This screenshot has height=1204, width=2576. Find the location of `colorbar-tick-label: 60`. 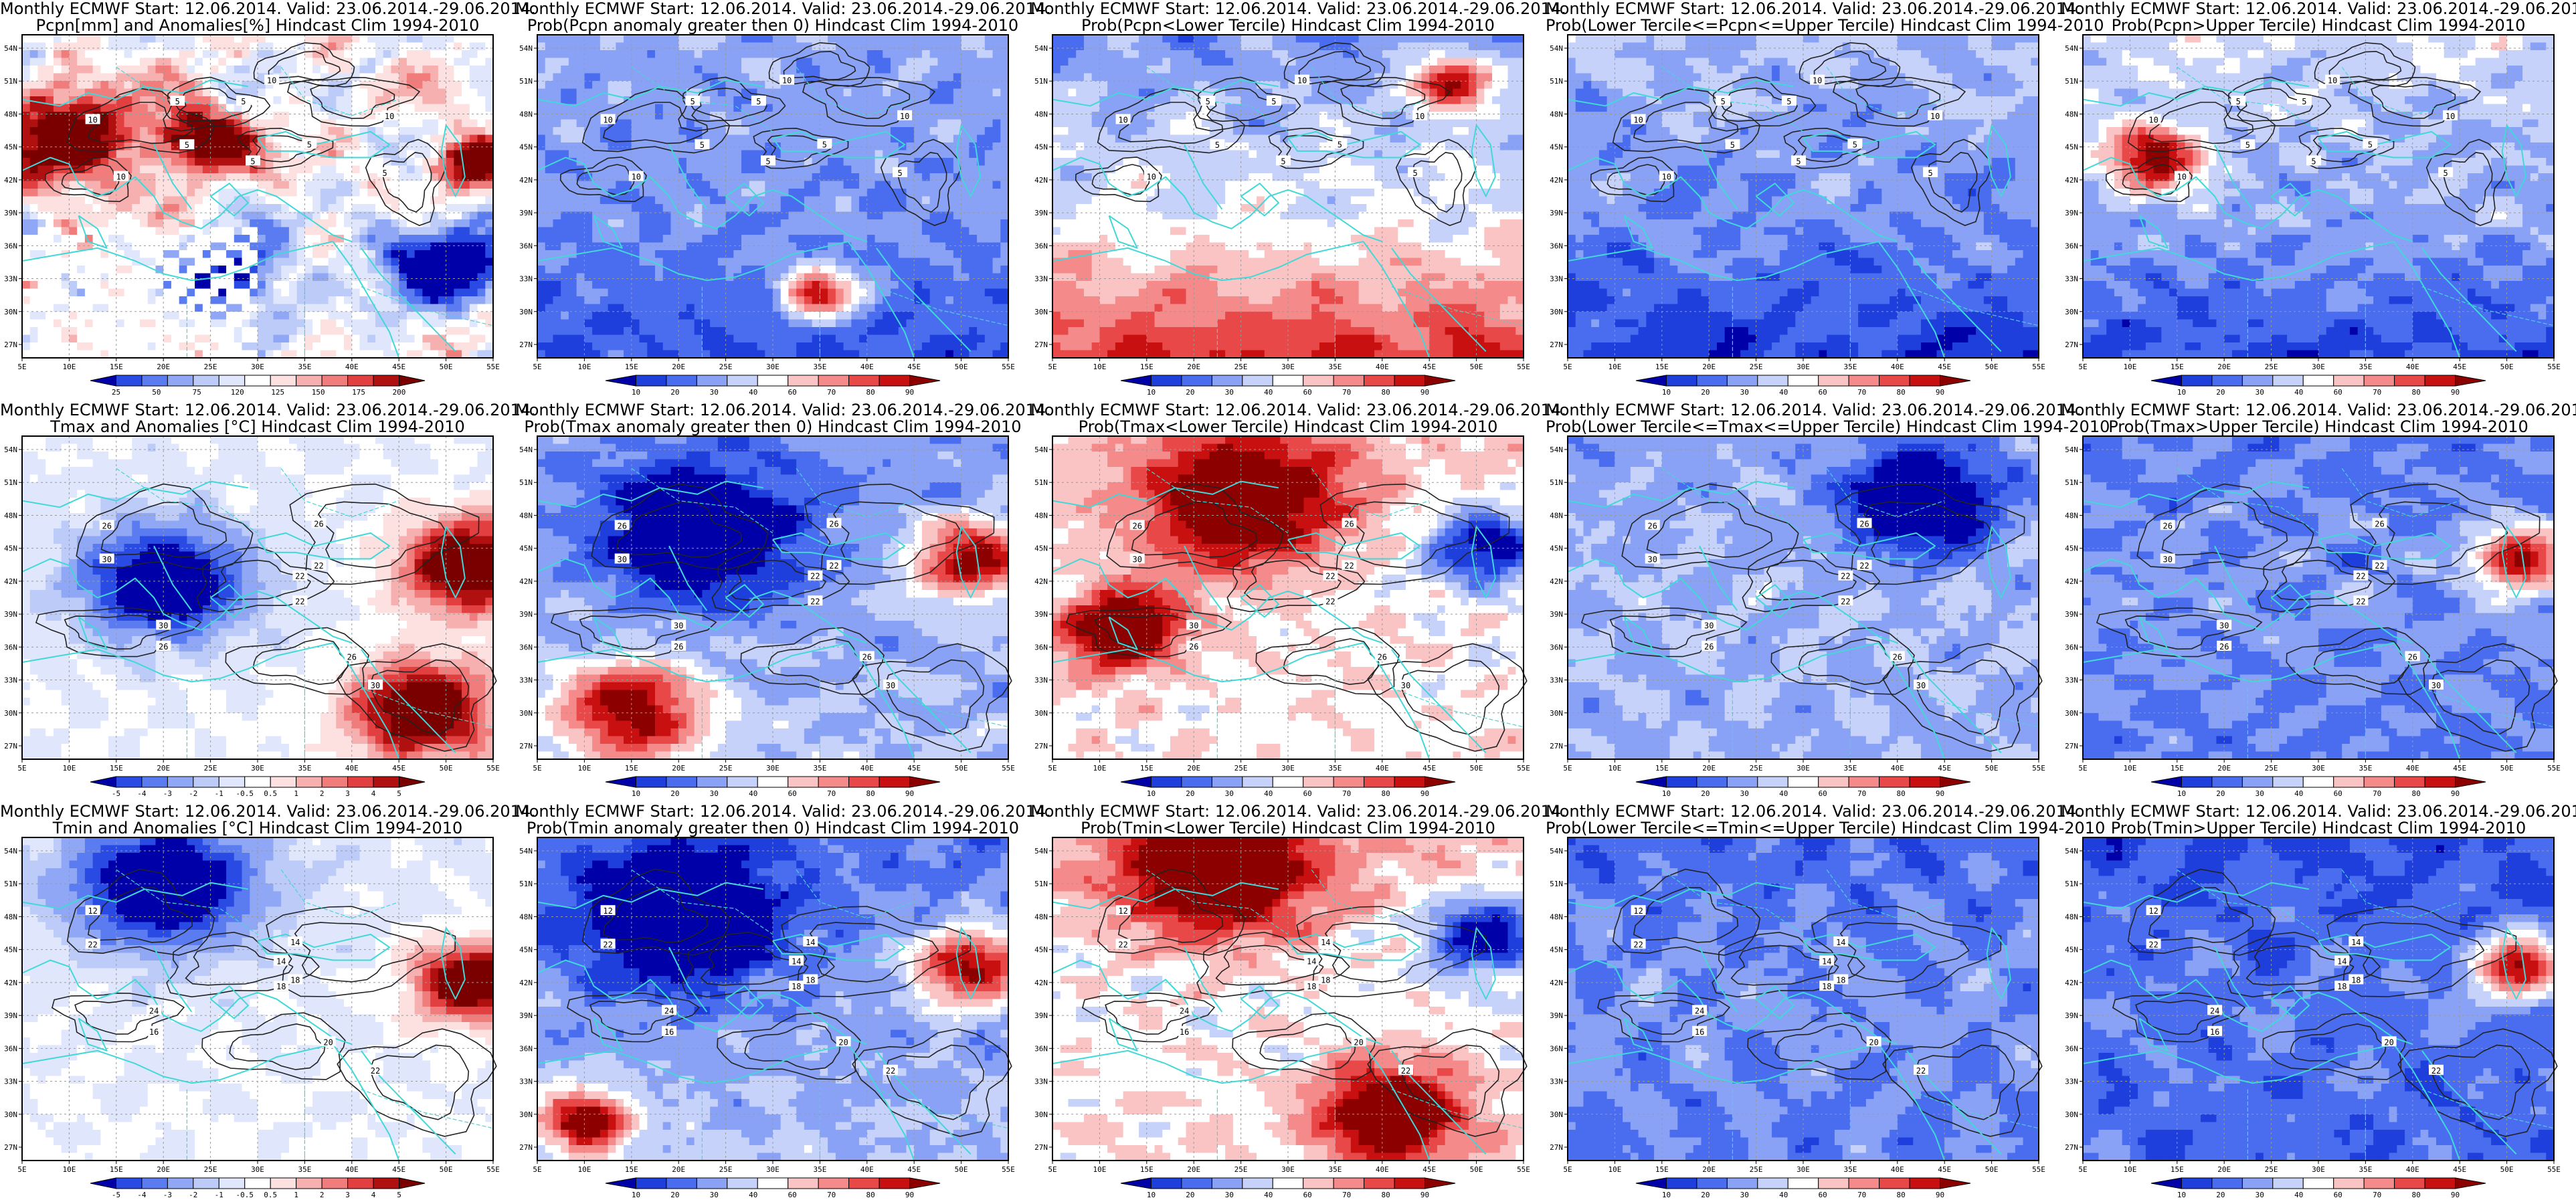

colorbar-tick-label: 60 is located at coordinates (1307, 1195).